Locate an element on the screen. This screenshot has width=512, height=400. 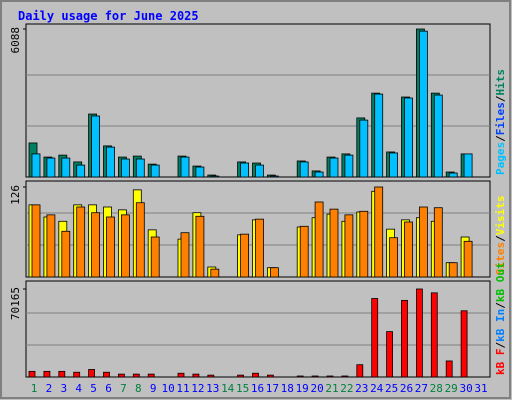
x-tick-label: 1 is located at coordinates (34, 388).